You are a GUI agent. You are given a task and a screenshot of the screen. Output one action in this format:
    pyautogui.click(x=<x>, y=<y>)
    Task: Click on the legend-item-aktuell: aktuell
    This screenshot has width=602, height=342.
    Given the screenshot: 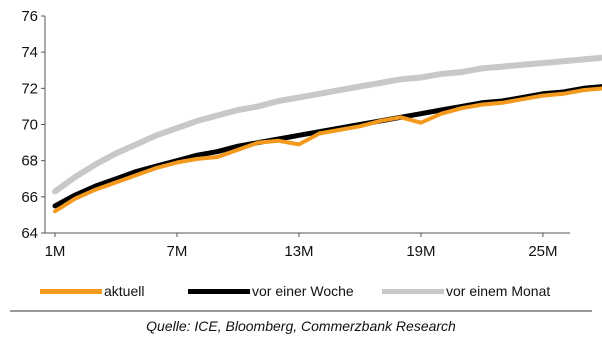 What is the action you would take?
    pyautogui.click(x=92, y=291)
    